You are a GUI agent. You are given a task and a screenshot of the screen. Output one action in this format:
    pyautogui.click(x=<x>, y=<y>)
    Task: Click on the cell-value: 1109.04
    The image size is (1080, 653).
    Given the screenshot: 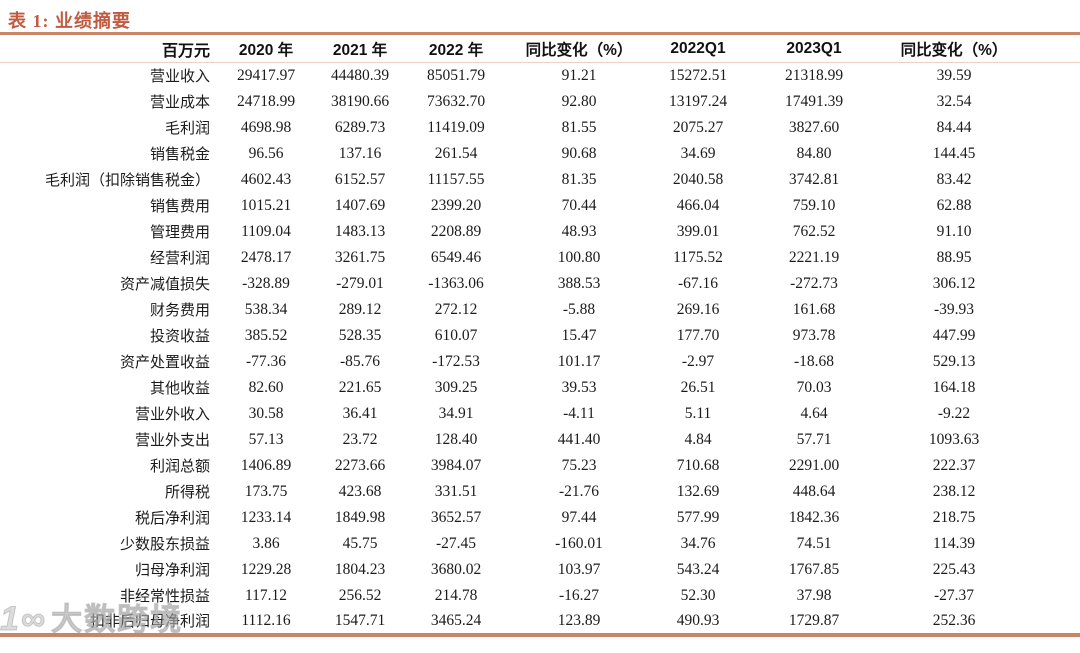 What is the action you would take?
    pyautogui.click(x=266, y=231)
    